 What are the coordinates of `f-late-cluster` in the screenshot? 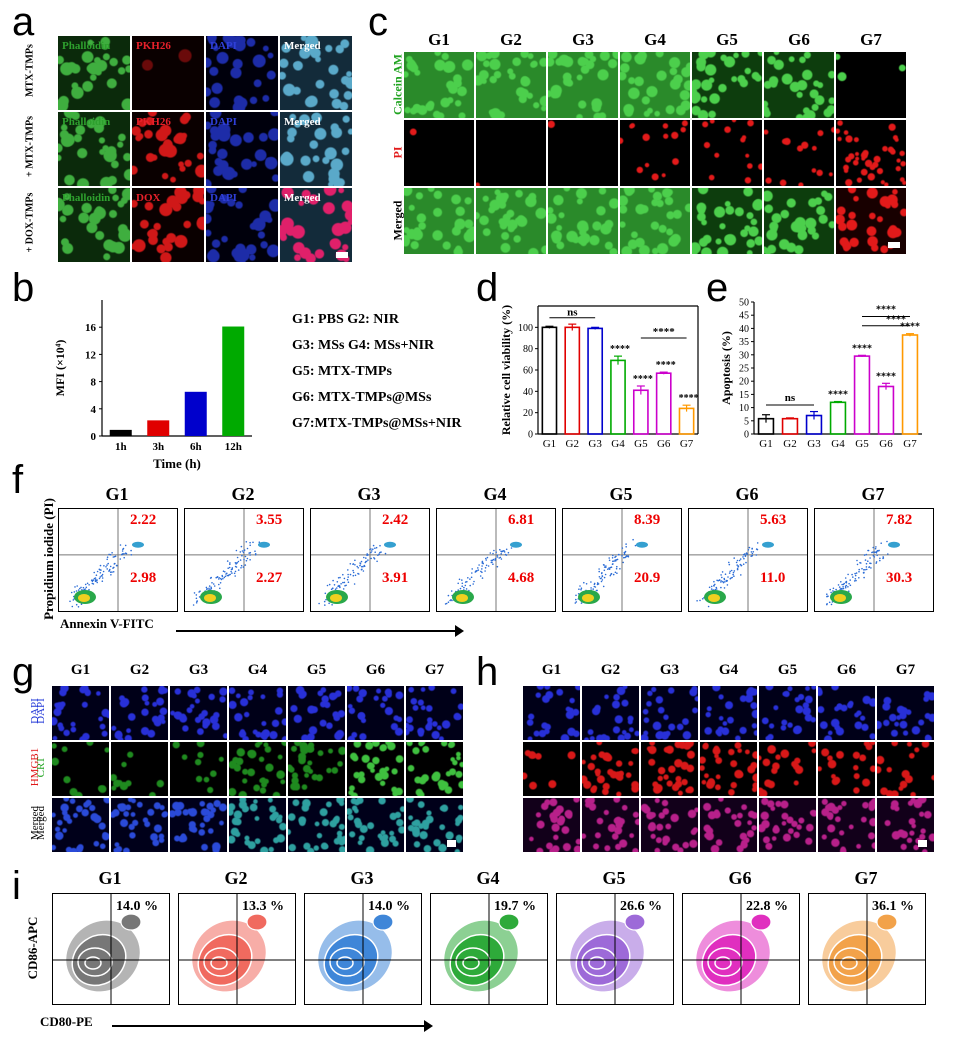 It's located at (138, 544).